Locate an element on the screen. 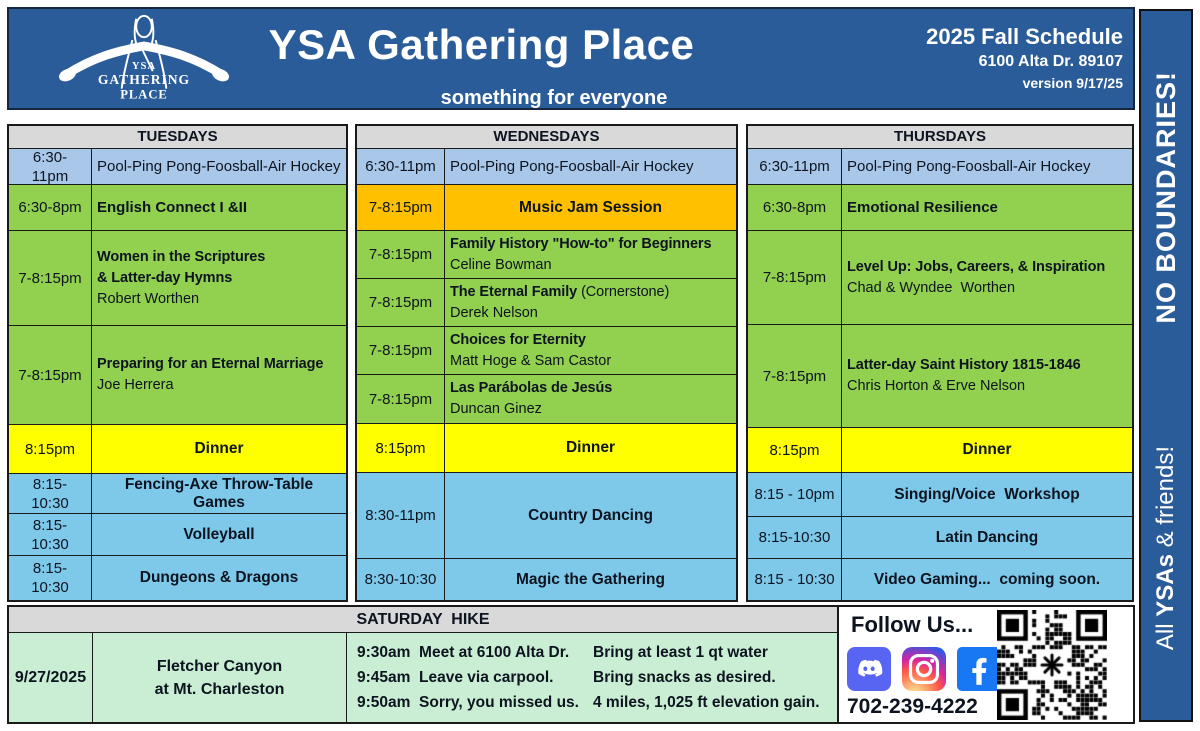 The height and width of the screenshot is (731, 1200). schedule-row: 8:15- 10:30 Volleyball is located at coordinates (177, 535).